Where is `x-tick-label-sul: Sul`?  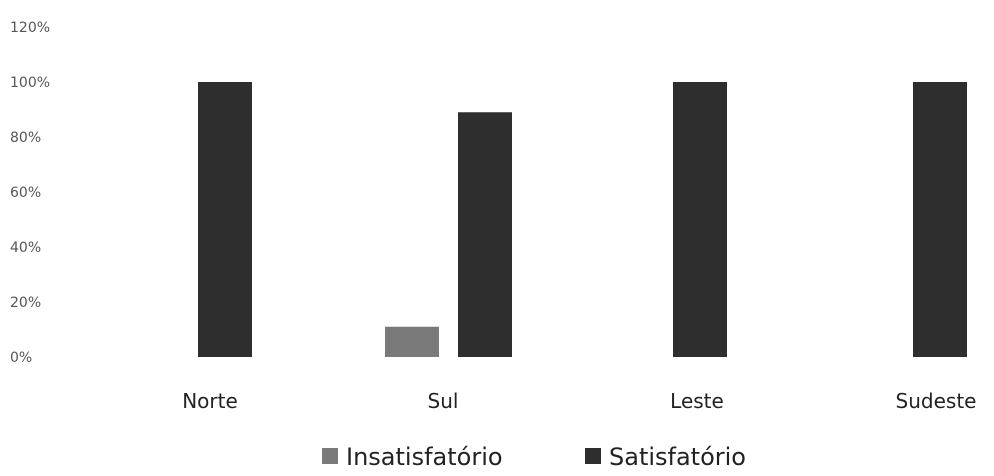 x-tick-label-sul: Sul is located at coordinates (443, 401).